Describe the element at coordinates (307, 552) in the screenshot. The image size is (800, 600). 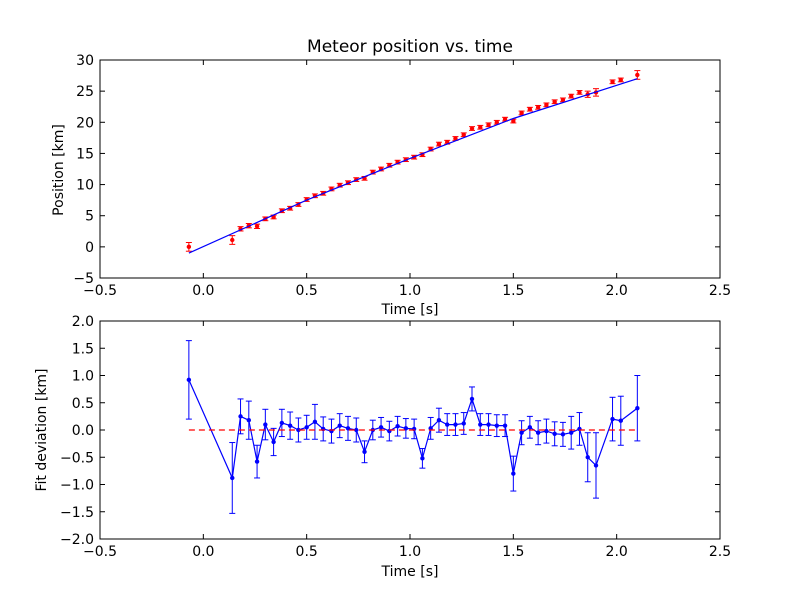
I see `deviation-x-tick-label: 0.5` at that location.